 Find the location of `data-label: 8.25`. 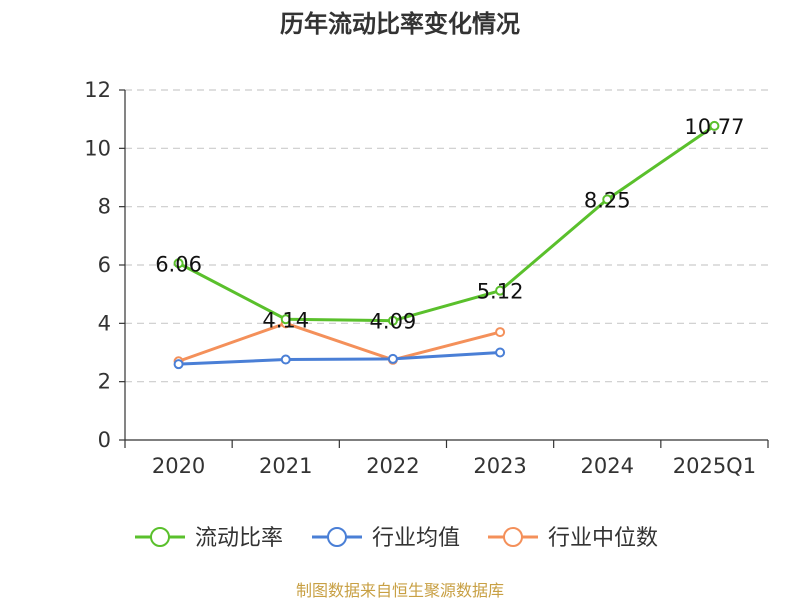

data-label: 8.25 is located at coordinates (607, 200).